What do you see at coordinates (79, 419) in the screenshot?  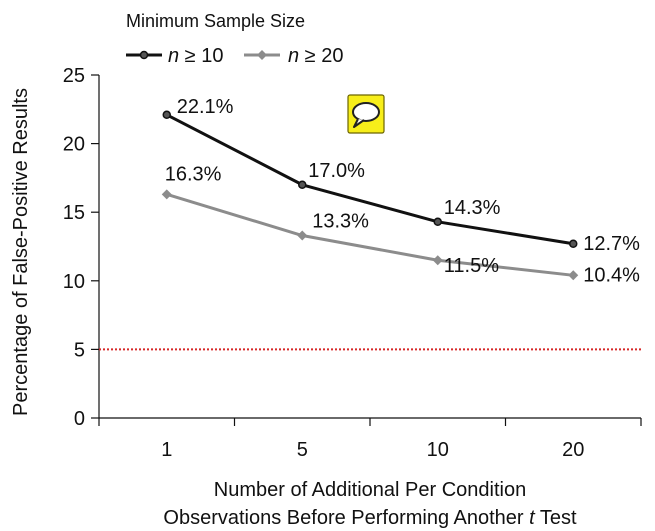 I see `y-tick-label-0: 0` at bounding box center [79, 419].